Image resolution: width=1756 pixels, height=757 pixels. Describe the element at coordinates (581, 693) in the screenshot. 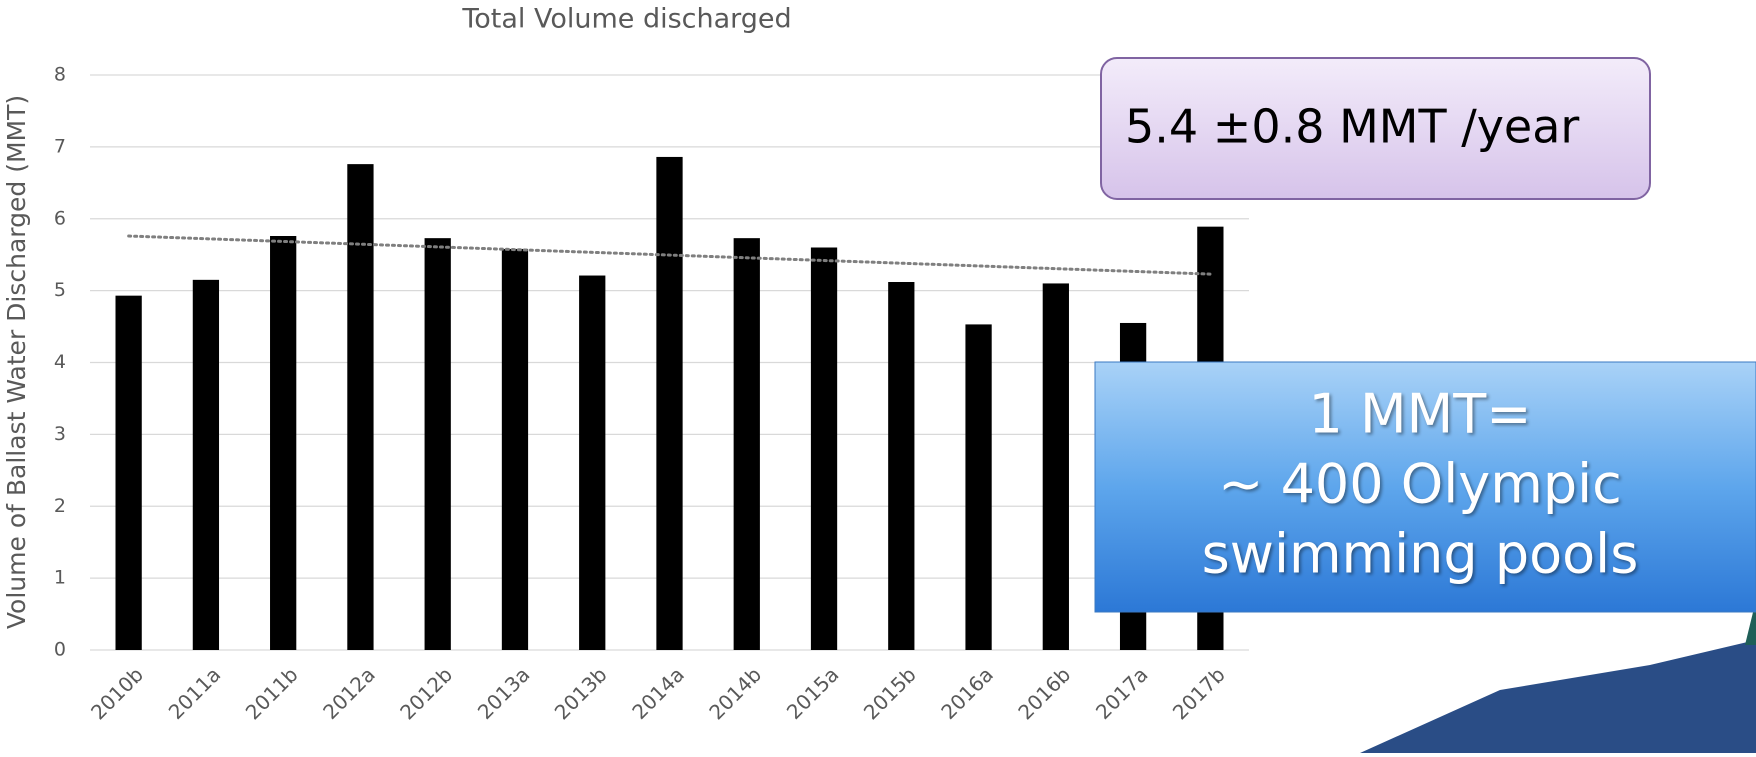

I see `x-tick-label: 2013b` at that location.